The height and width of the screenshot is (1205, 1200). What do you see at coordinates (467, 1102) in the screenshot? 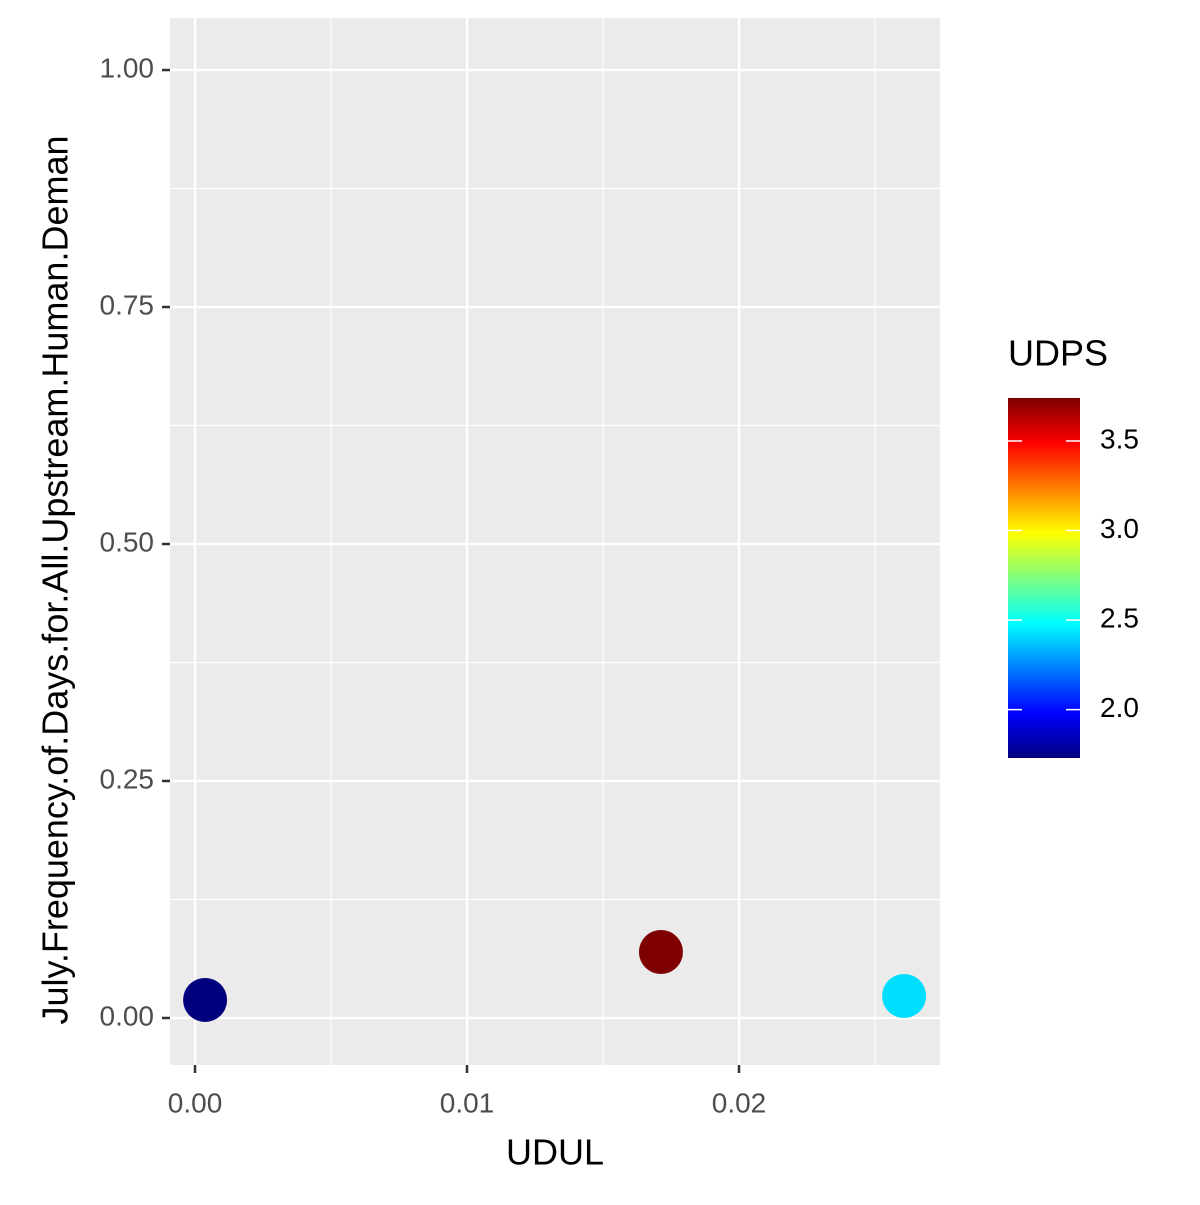
I see `x-tick-label: 0.01` at bounding box center [467, 1102].